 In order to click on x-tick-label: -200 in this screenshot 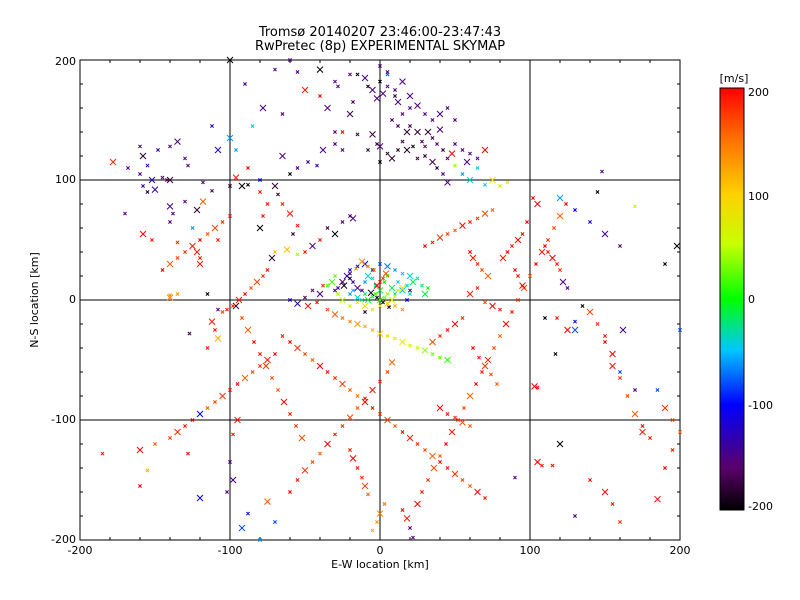, I will do `click(80, 550)`.